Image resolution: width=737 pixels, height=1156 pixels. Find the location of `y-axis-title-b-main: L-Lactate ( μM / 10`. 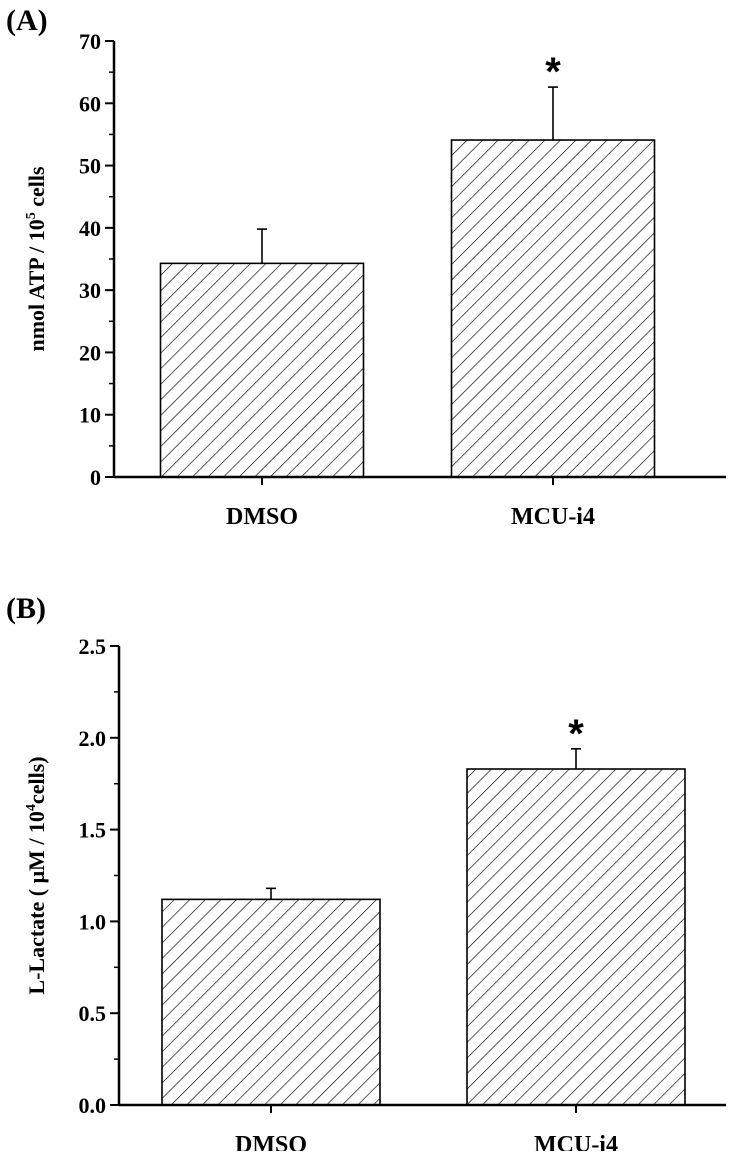

y-axis-title-b-main: L-Lactate ( μM / 10 is located at coordinates (36, 903).